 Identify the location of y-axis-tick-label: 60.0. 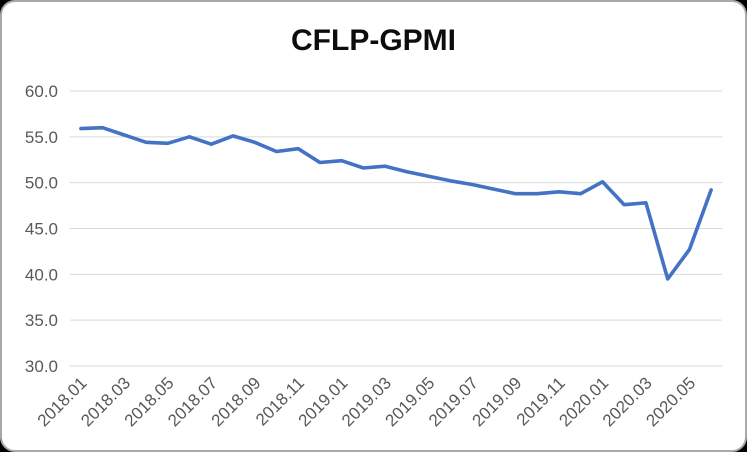
(41, 91).